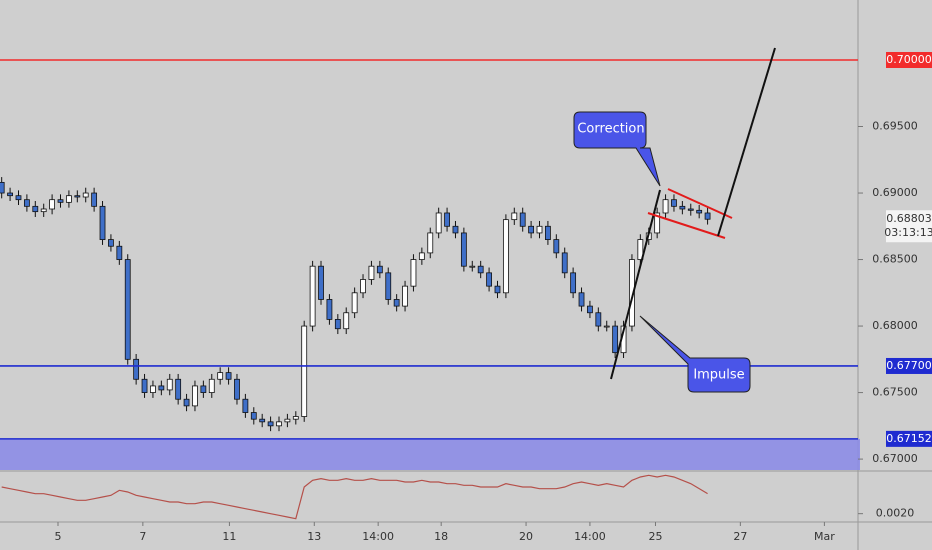 This screenshot has width=932, height=550. What do you see at coordinates (142, 536) in the screenshot?
I see `x-tick-label: 7` at bounding box center [142, 536].